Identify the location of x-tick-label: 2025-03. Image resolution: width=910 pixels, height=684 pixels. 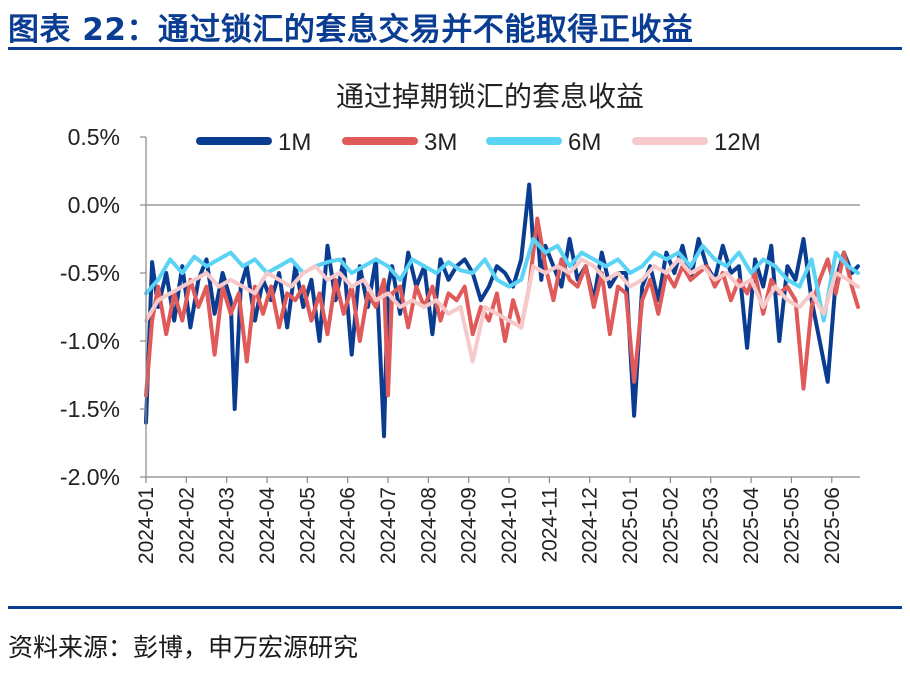
(711, 525).